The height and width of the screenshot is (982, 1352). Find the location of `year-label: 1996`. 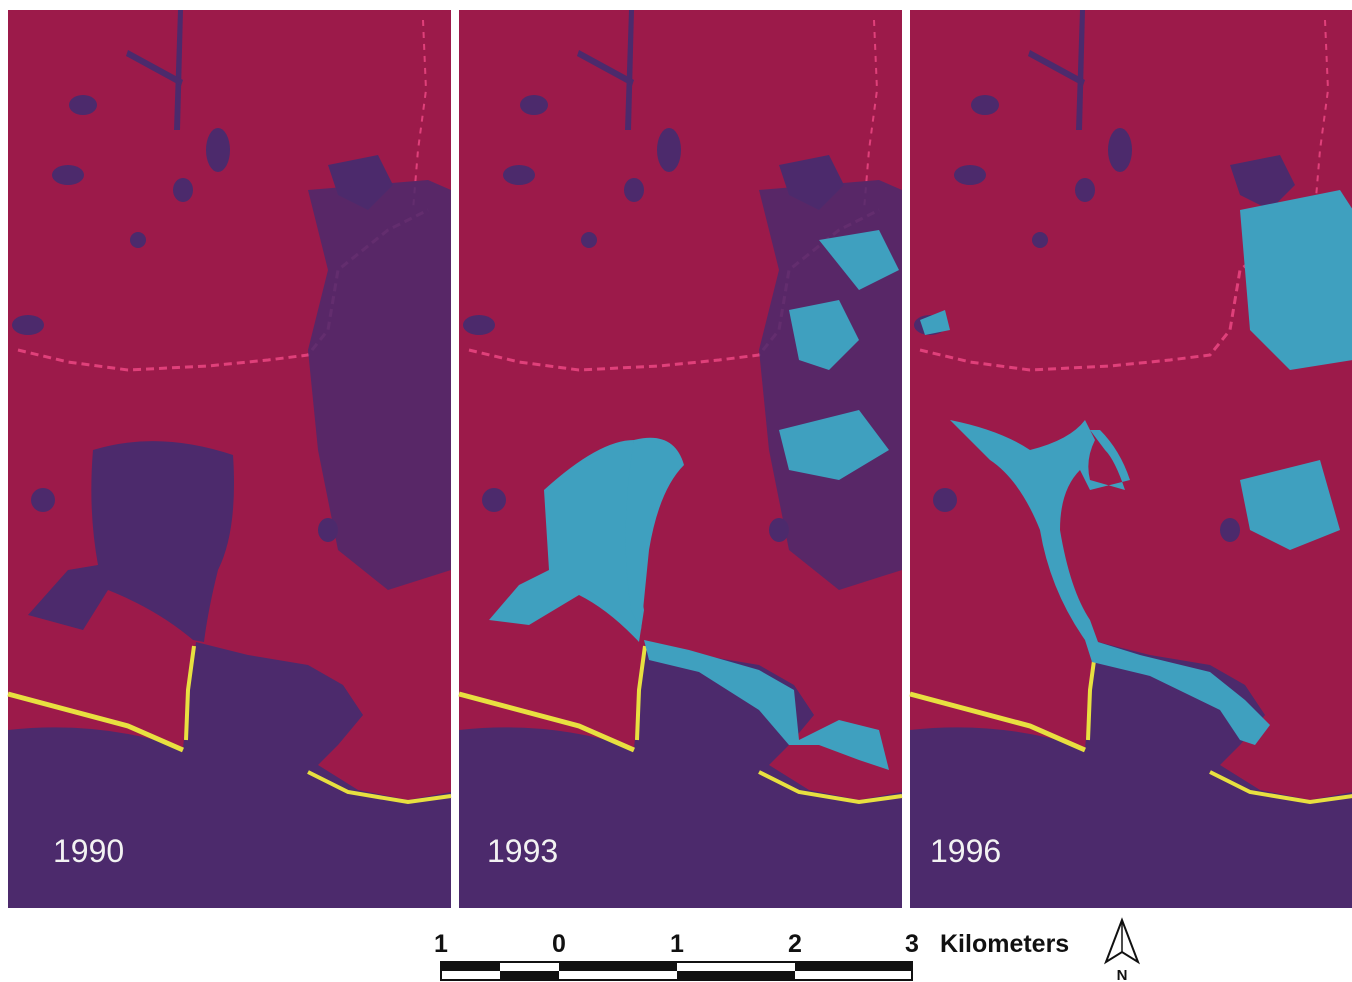

year-label: 1996 is located at coordinates (965, 851).